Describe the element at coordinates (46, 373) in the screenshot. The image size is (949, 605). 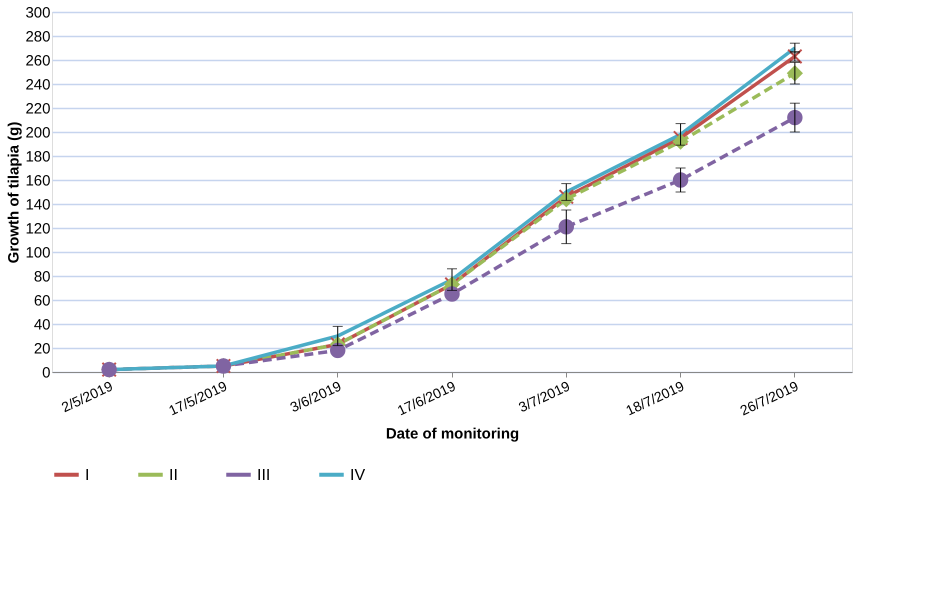
I see `y-tick-label: 0` at that location.